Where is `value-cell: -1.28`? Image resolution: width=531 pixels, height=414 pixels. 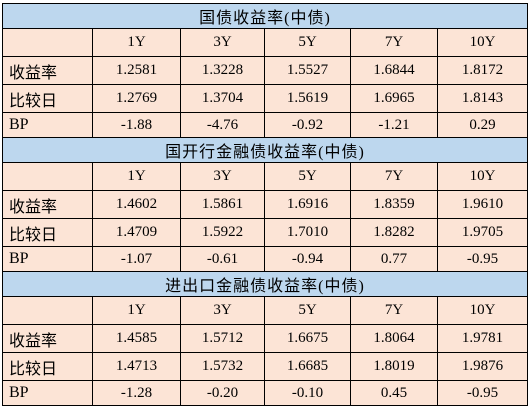
value-cell: -1.28 is located at coordinates (136, 393).